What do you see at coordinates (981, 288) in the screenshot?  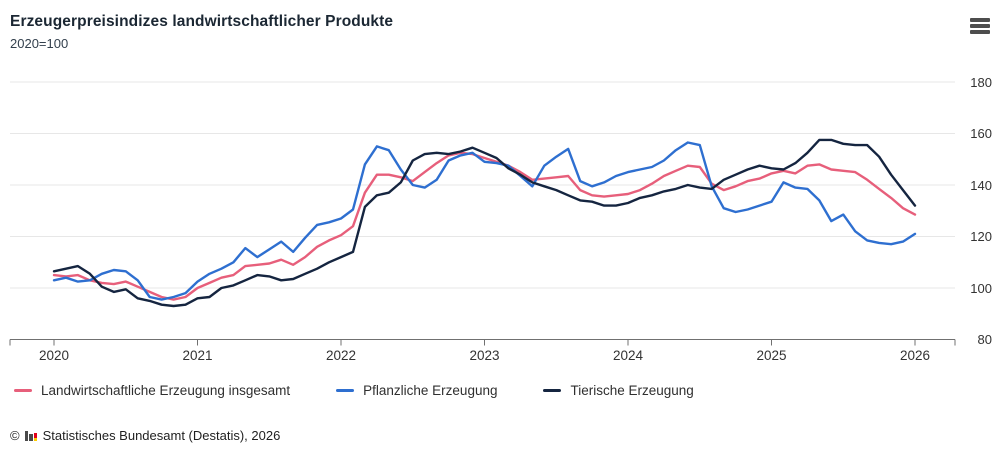 I see `y-axis-label: 100` at bounding box center [981, 288].